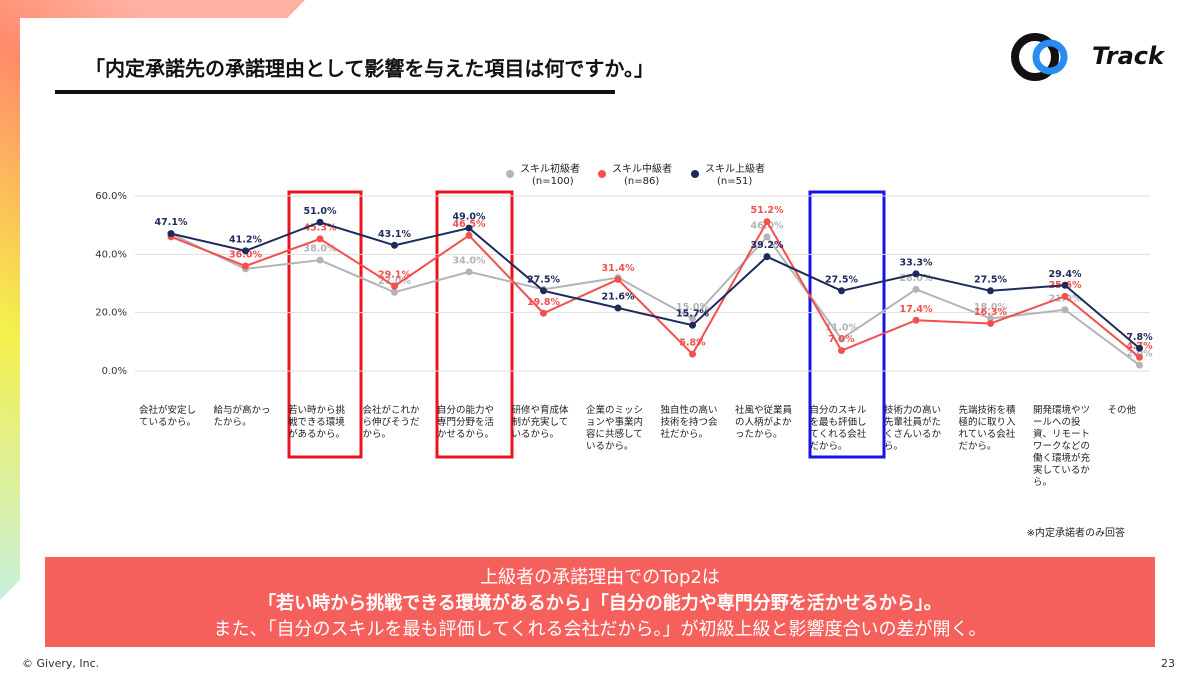 Image resolution: width=1200 pixels, height=675 pixels. I want to click on y-tick-label: 60.0%, so click(111, 196).